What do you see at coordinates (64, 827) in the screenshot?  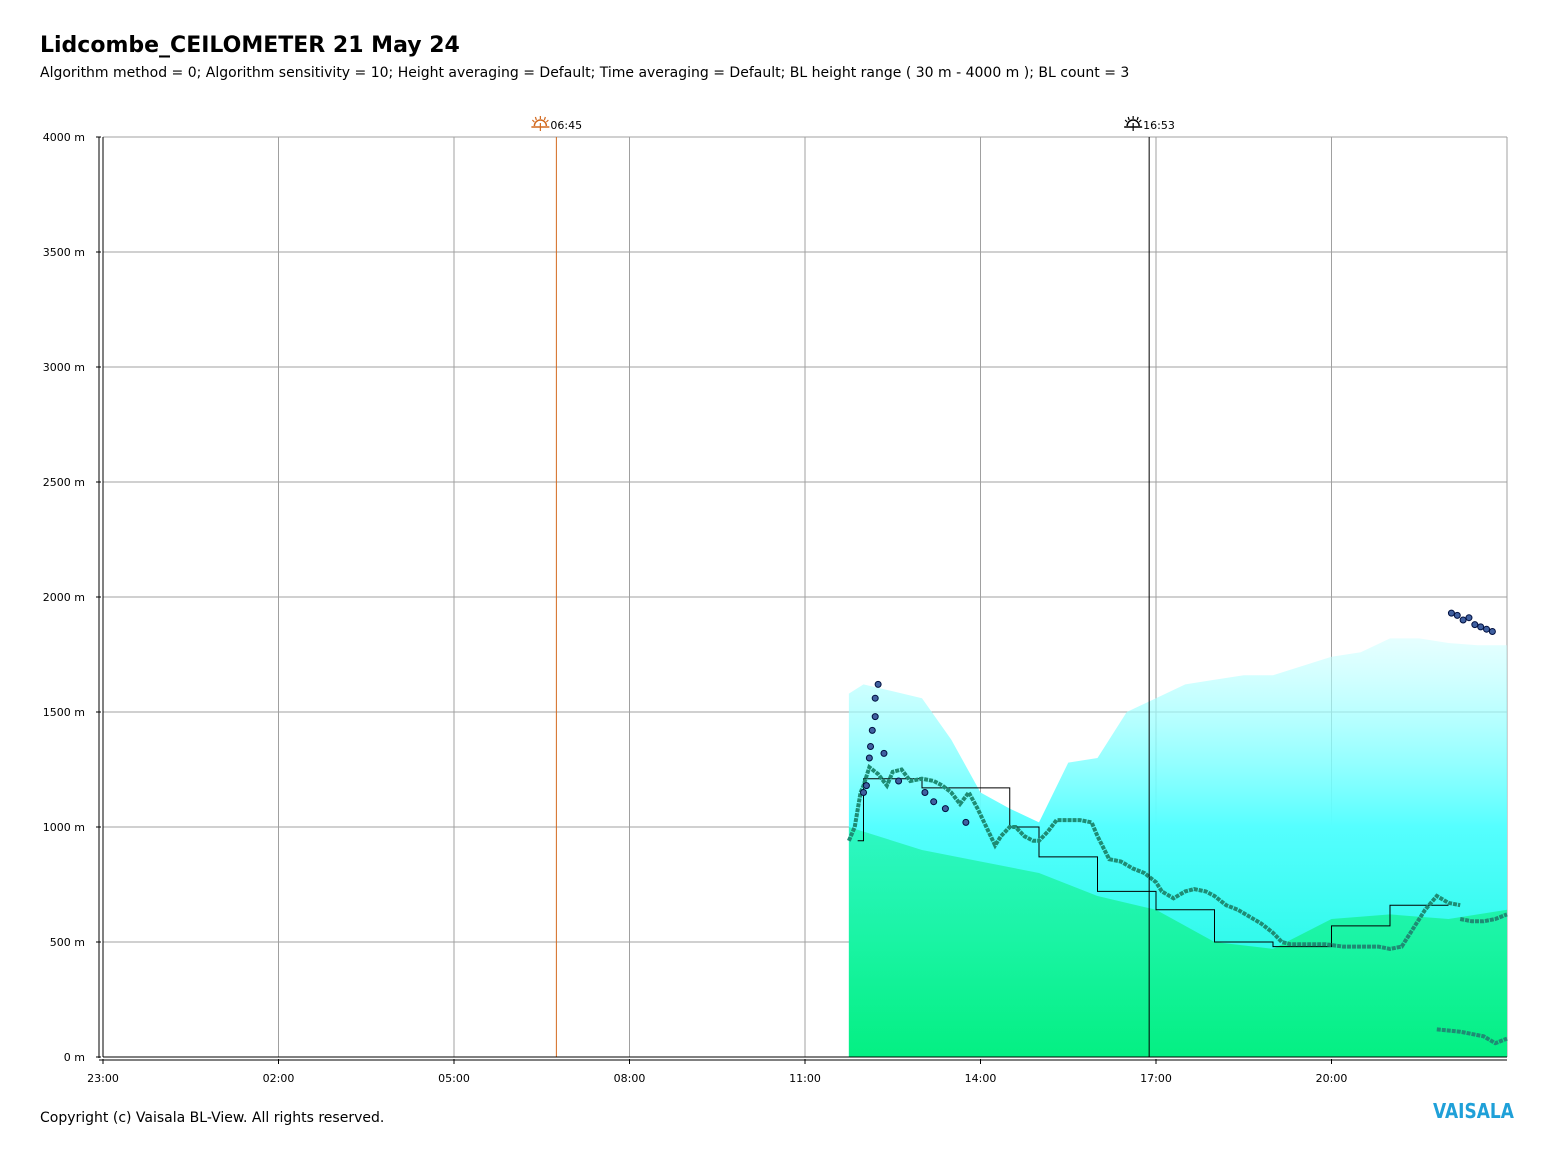 I see `y-tick-label: 1000 m` at bounding box center [64, 827].